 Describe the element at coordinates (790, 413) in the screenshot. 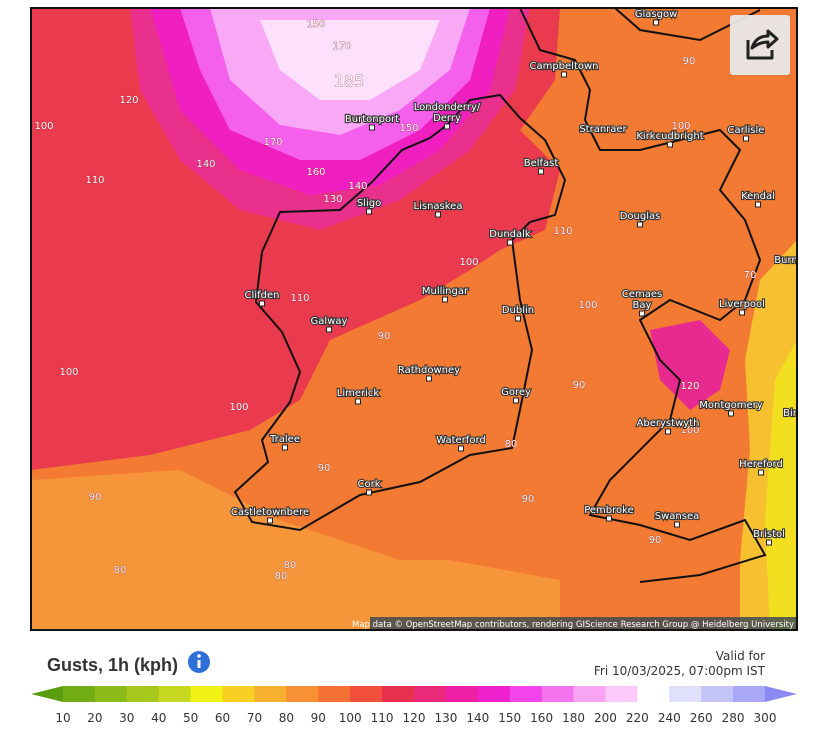

I see `place-label: Bir` at that location.